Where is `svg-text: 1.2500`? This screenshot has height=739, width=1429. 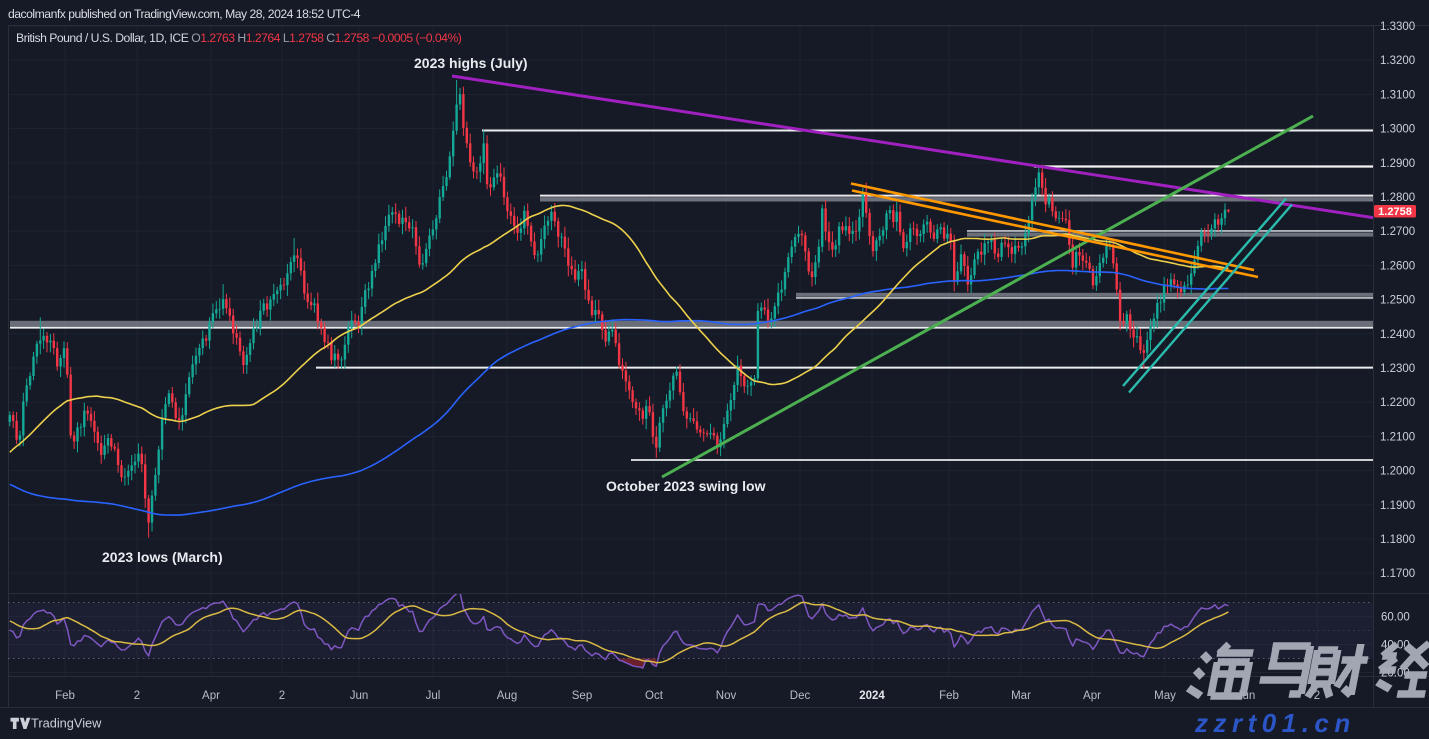
svg-text: 1.2500 is located at coordinates (1397, 301).